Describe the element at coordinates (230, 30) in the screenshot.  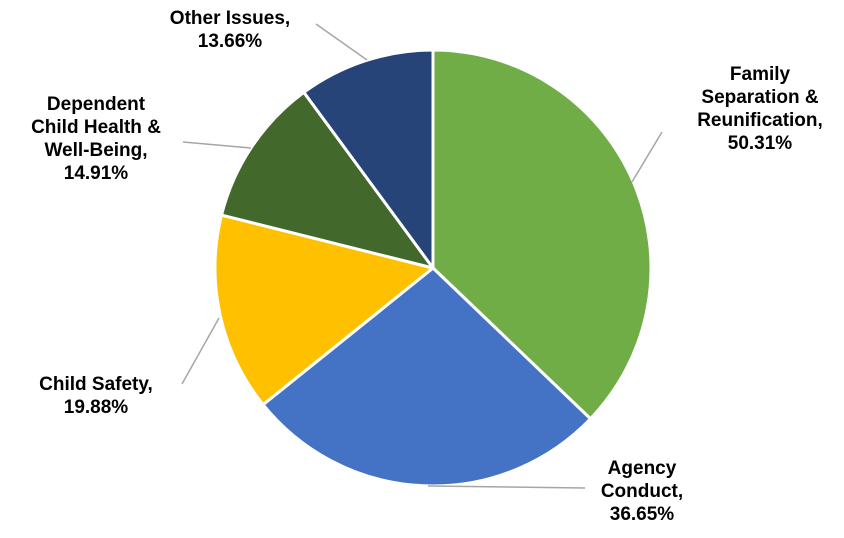
I see `slice-data-label: Other Issues, 13.66%` at that location.